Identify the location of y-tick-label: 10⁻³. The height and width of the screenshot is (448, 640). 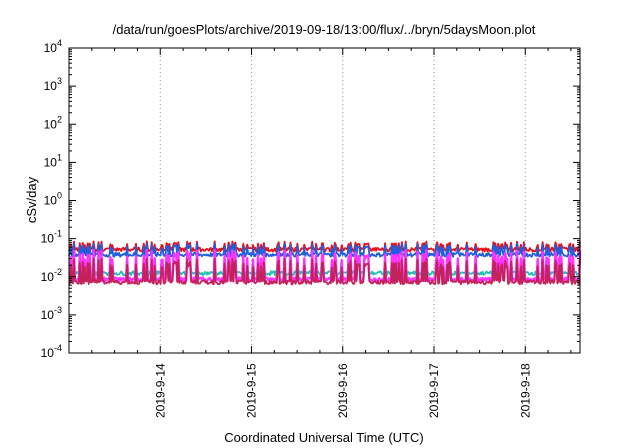
(51, 313).